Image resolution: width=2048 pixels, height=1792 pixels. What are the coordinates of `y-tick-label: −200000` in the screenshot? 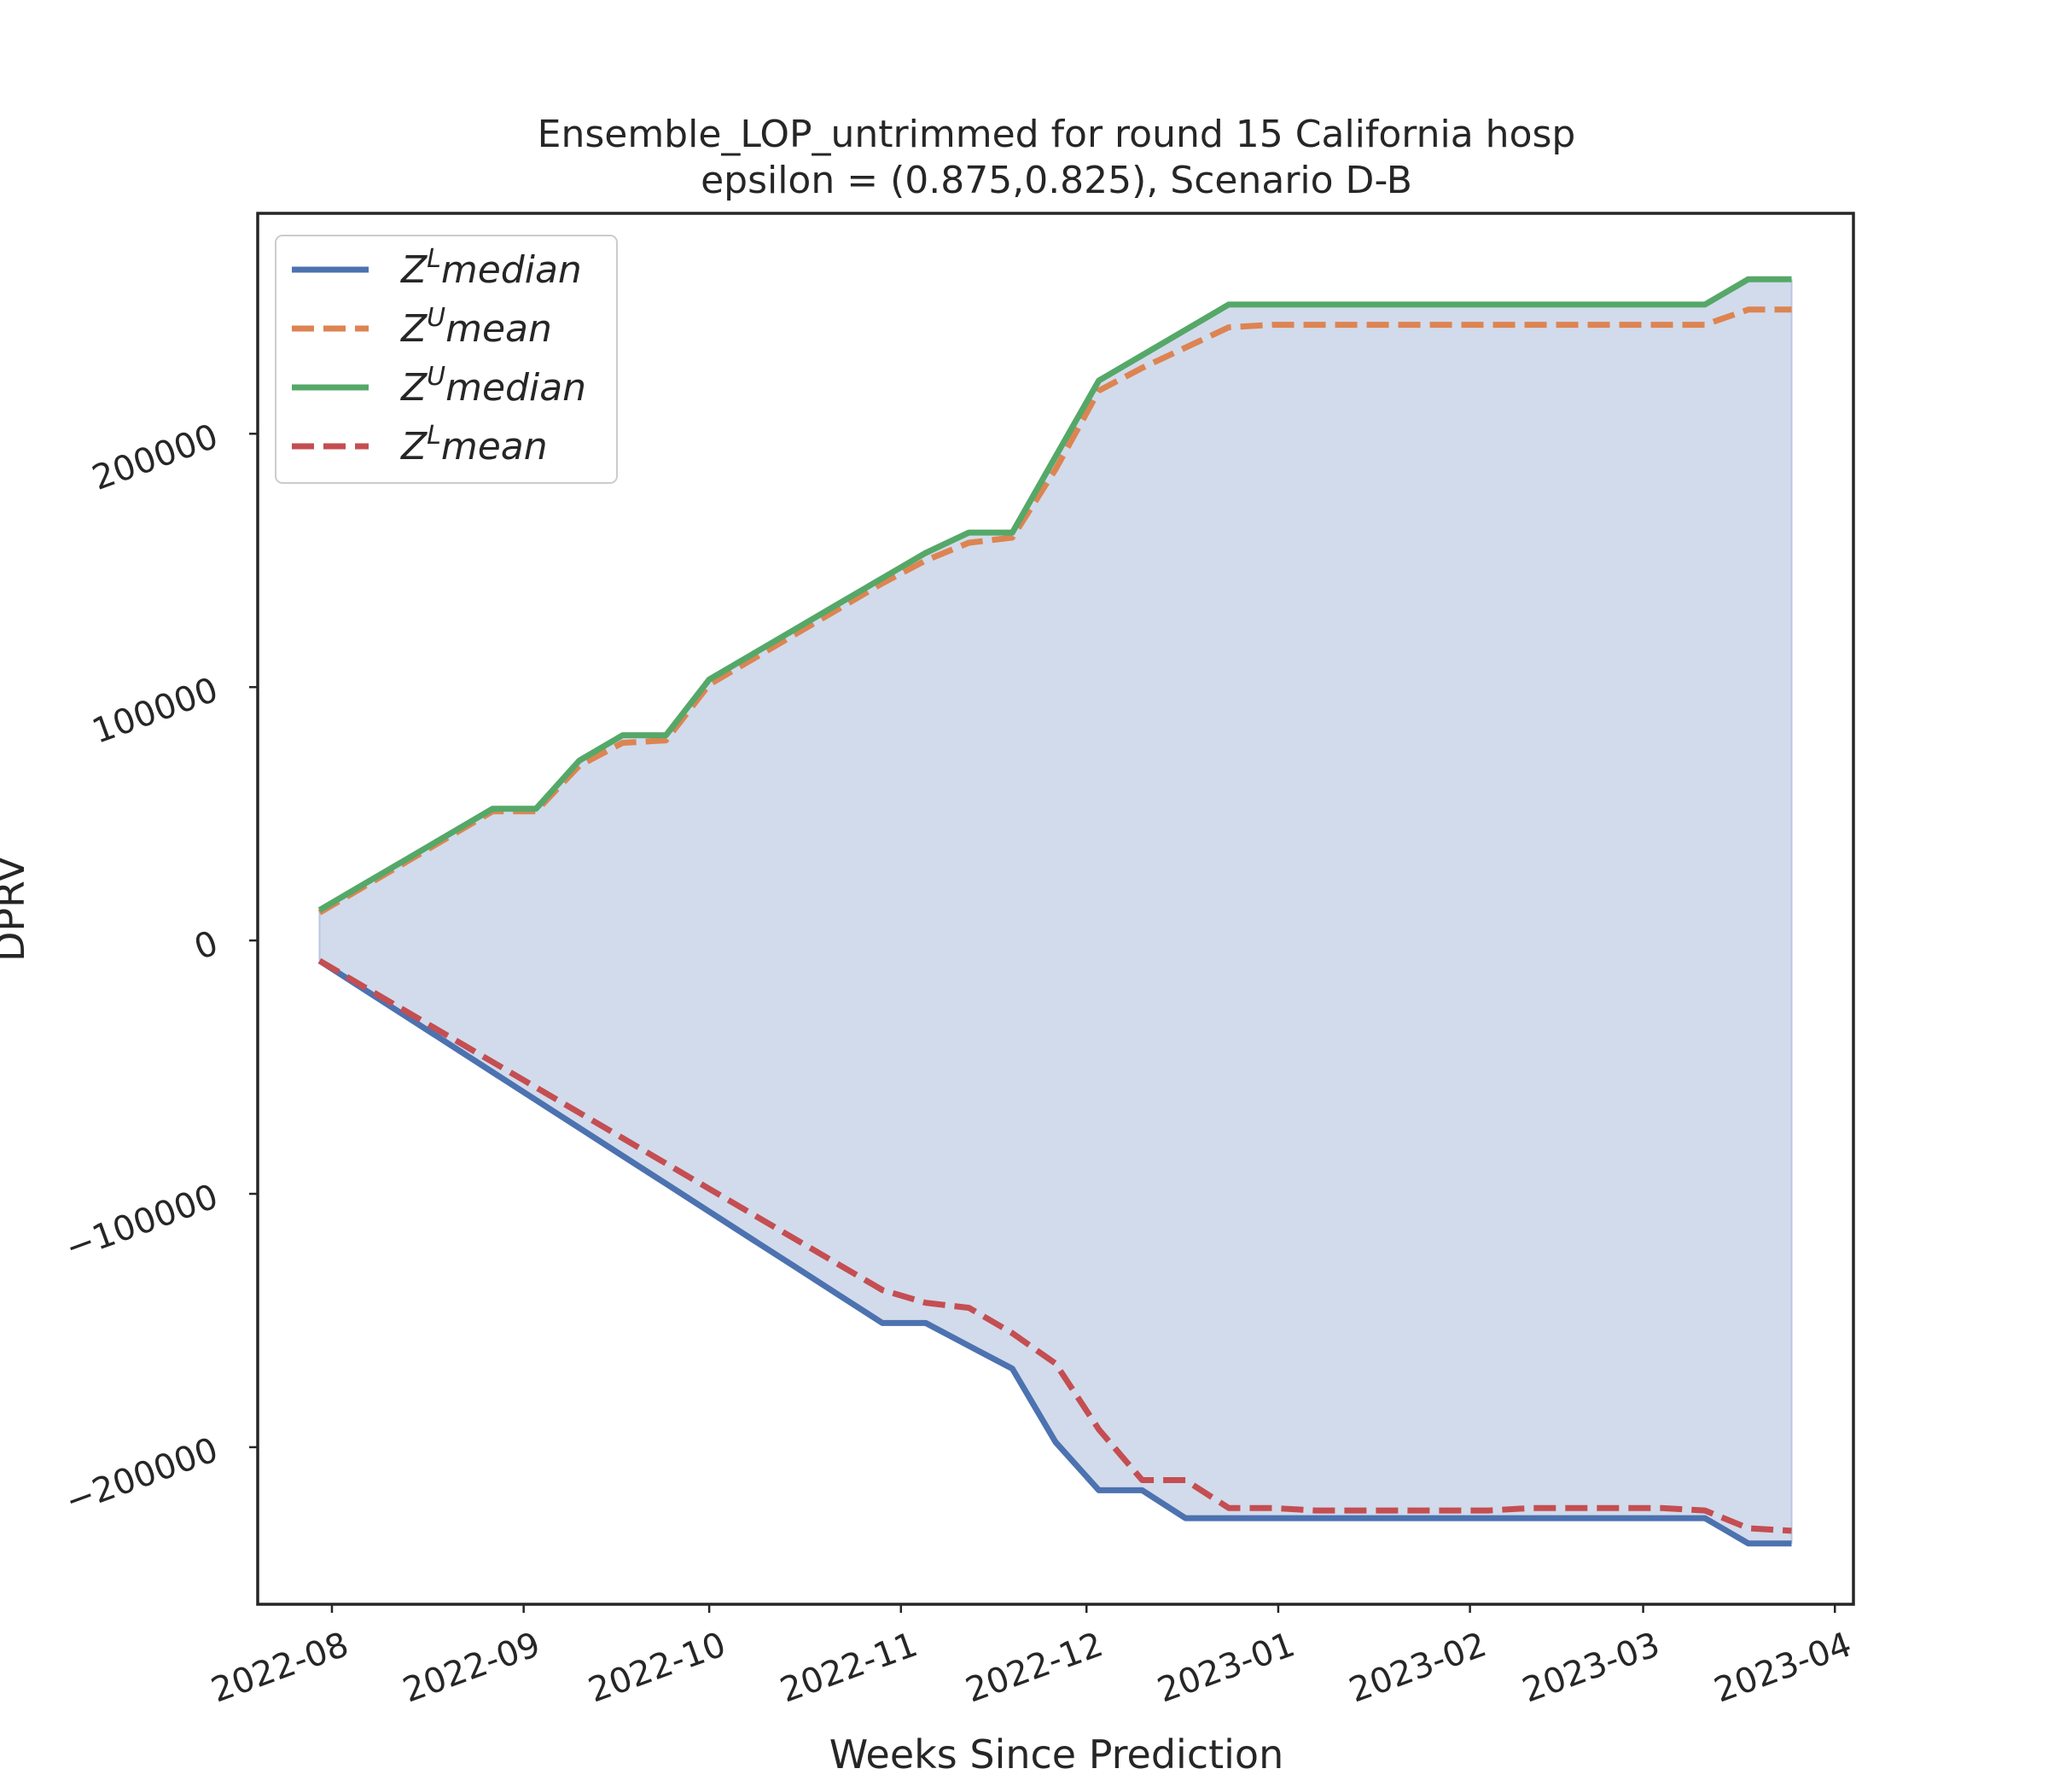 It's located at (142, 1475).